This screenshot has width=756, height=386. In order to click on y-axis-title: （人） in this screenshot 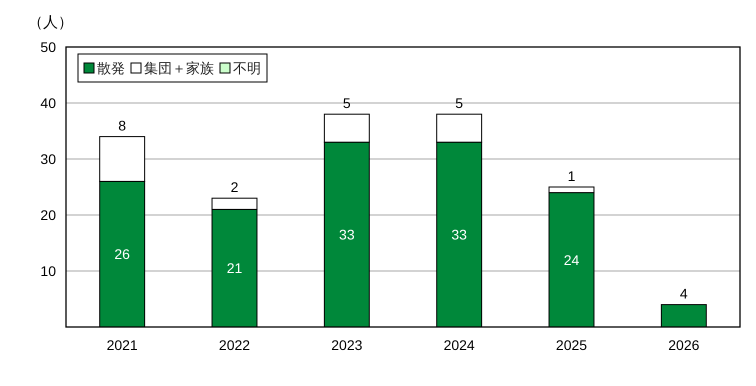, I will do `click(50, 22)`.